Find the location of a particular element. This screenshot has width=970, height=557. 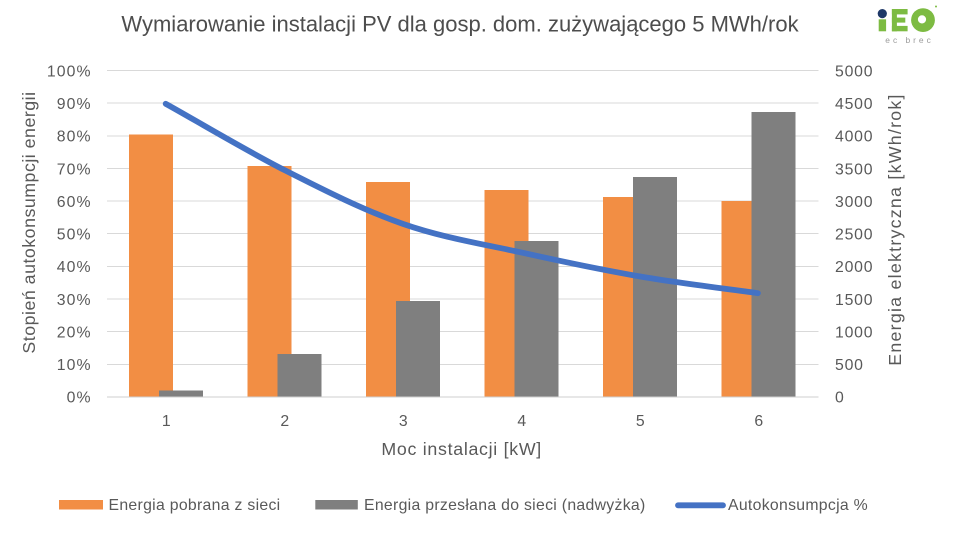

svg-text: Moc instalacji [kW] is located at coordinates (461, 449).